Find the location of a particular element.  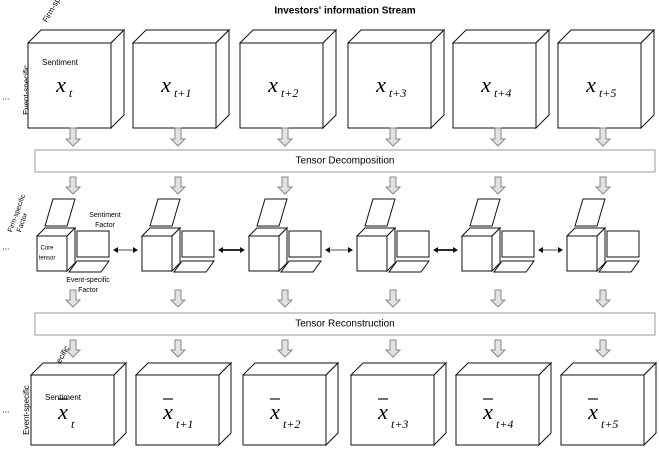

sentiment-factor-label: Factor is located at coordinates (105, 225).